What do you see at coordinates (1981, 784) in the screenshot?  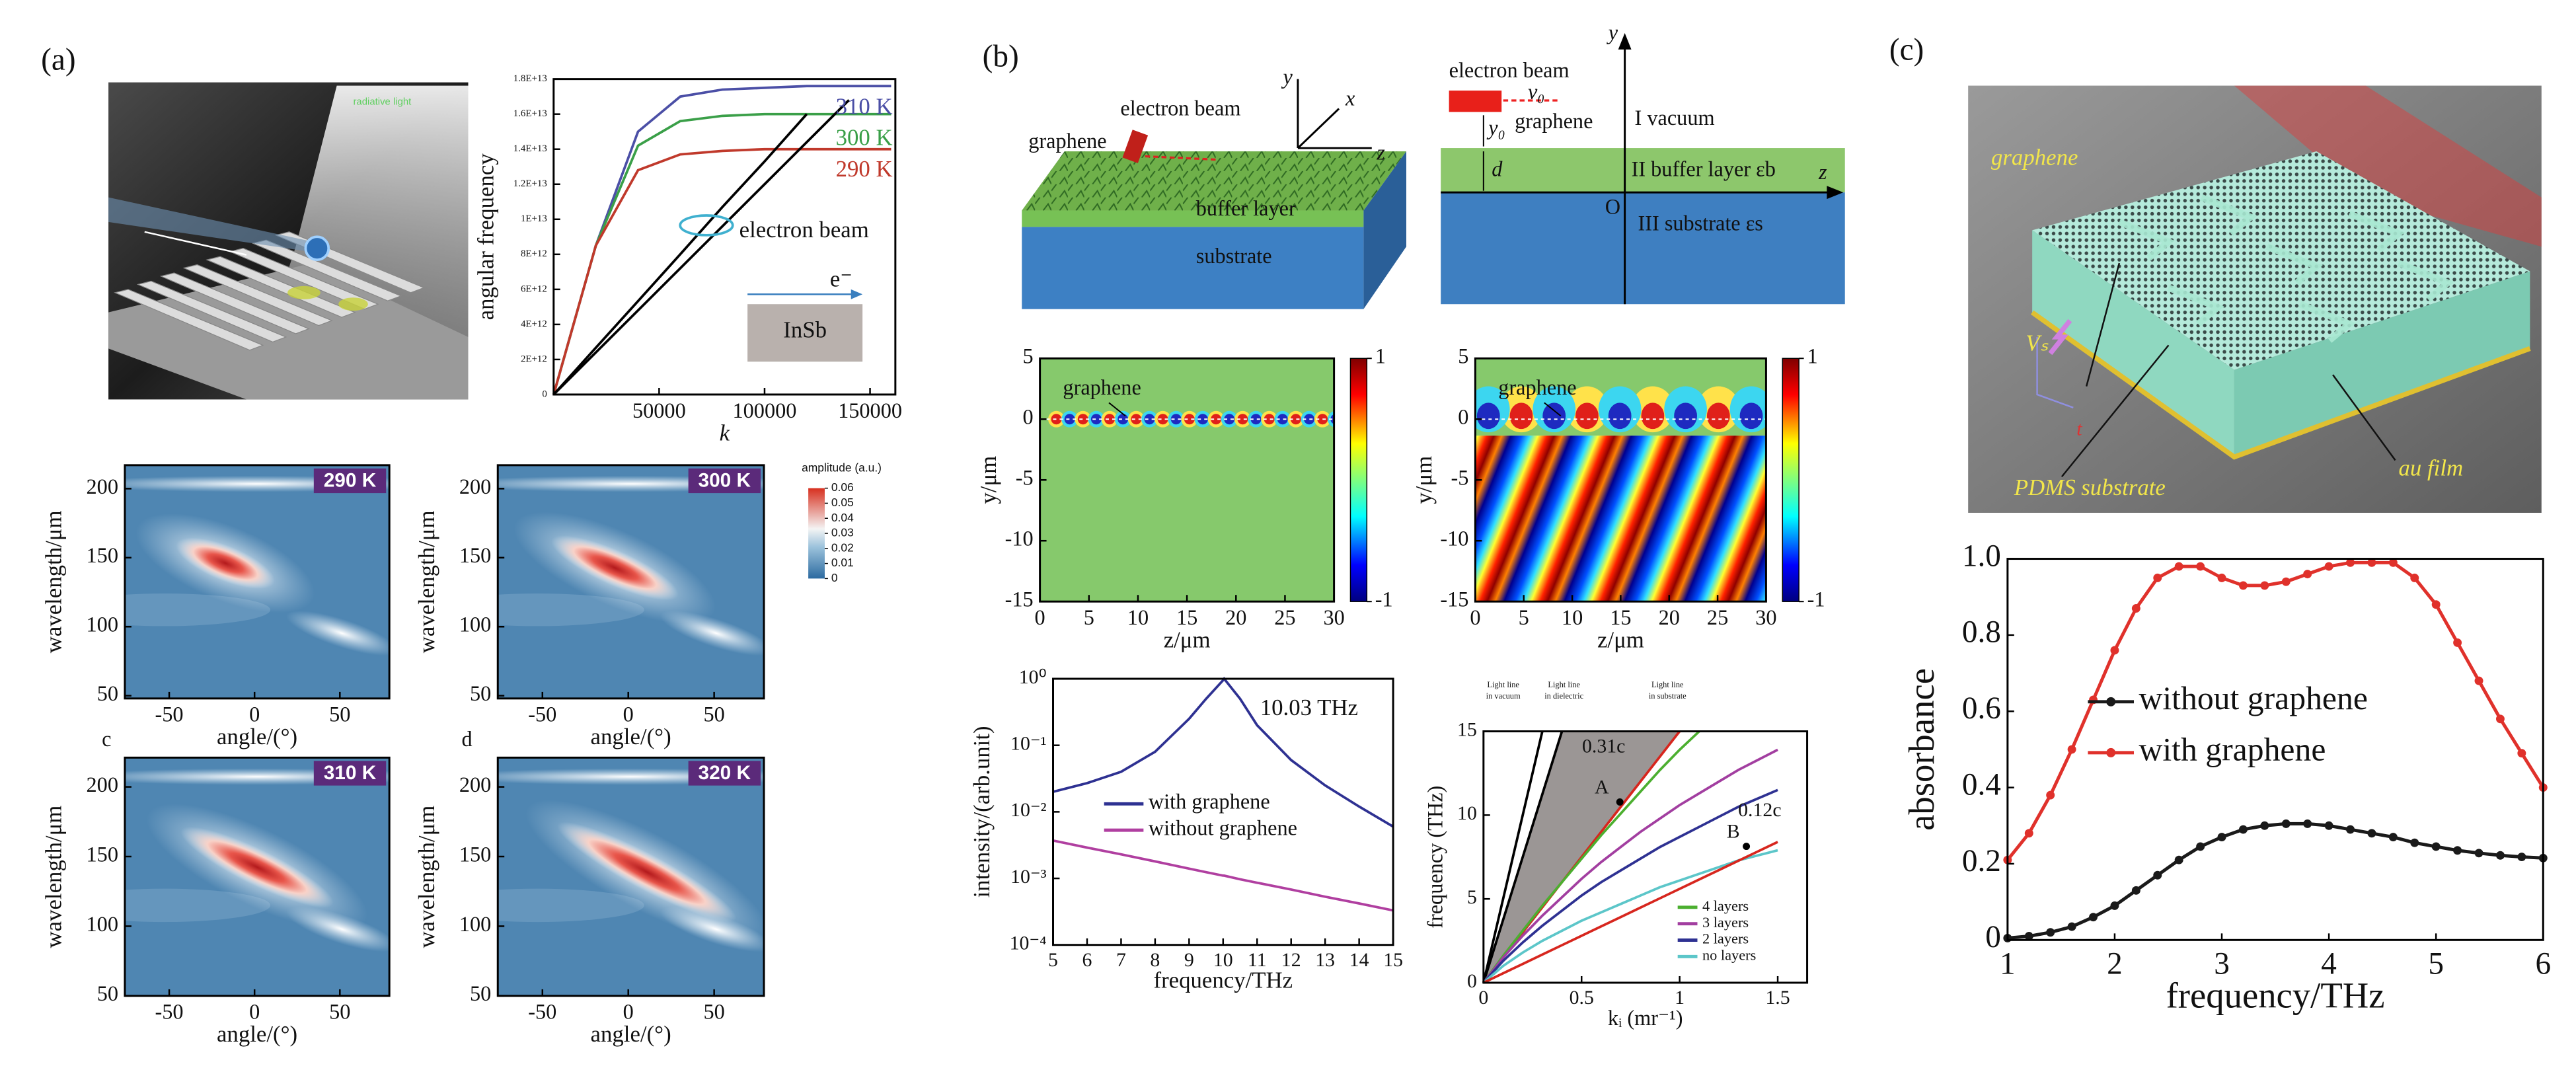 I see `y-tick-label: 0.4` at bounding box center [1981, 784].